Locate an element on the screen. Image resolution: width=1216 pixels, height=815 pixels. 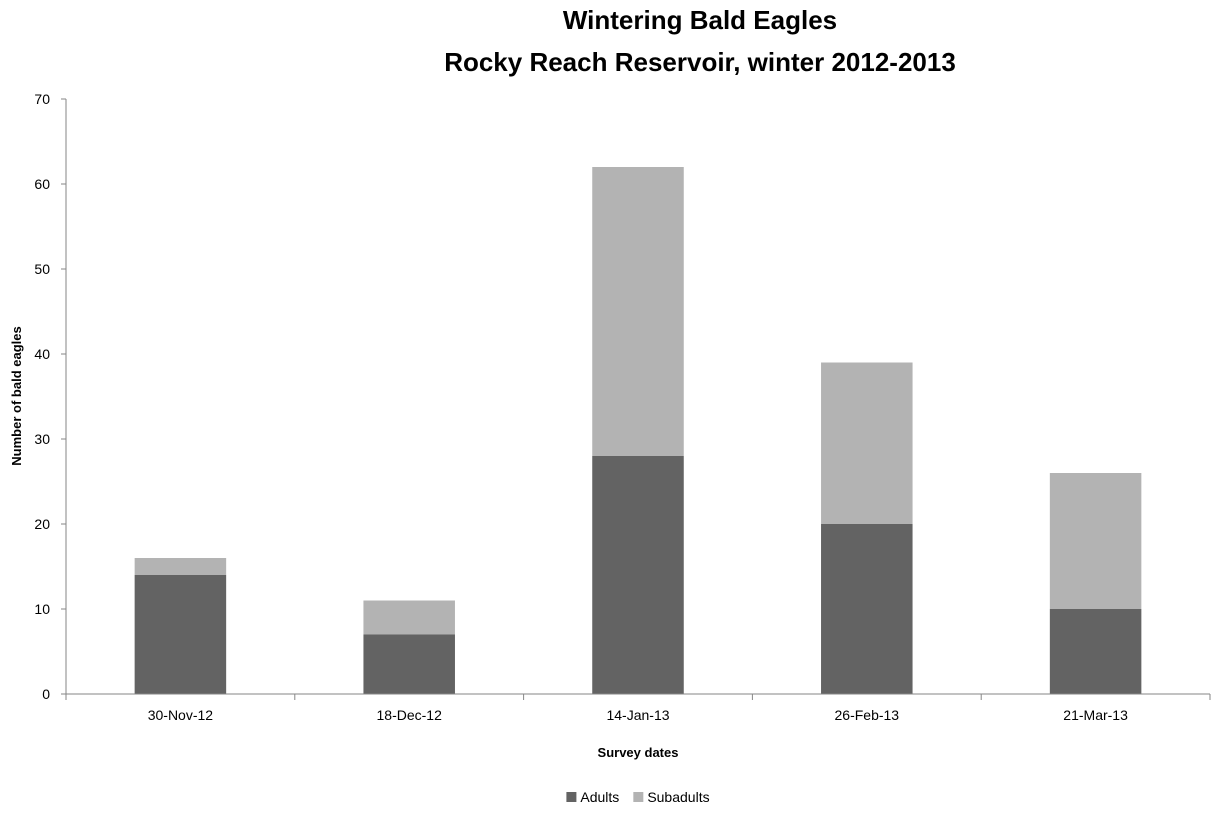
y-axis-ticks: 0 10 20 30 40 50 60 70 is located at coordinates (50, 396).